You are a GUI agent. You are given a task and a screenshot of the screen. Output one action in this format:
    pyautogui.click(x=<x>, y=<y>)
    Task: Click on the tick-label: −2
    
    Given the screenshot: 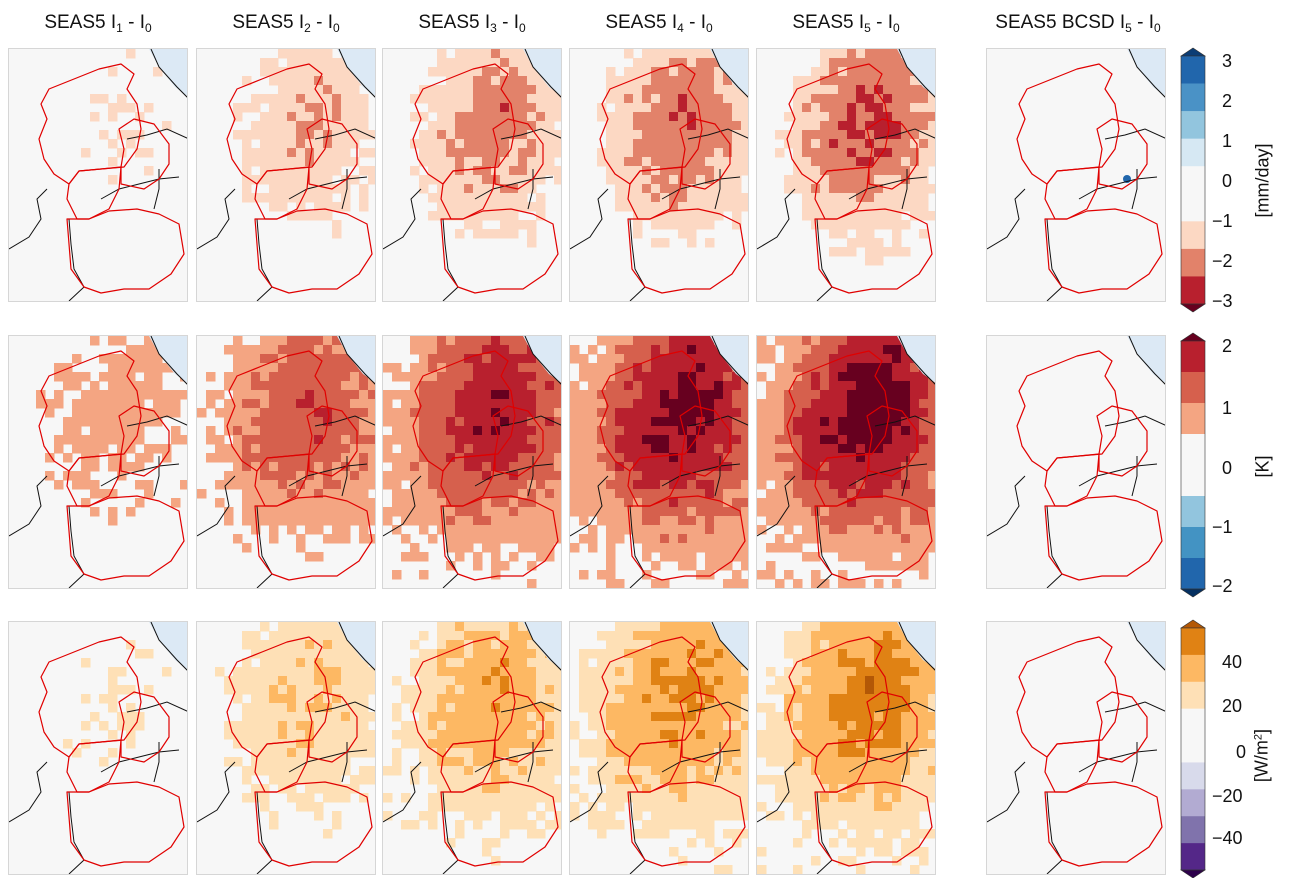 What is the action you would take?
    pyautogui.click(x=1222, y=586)
    